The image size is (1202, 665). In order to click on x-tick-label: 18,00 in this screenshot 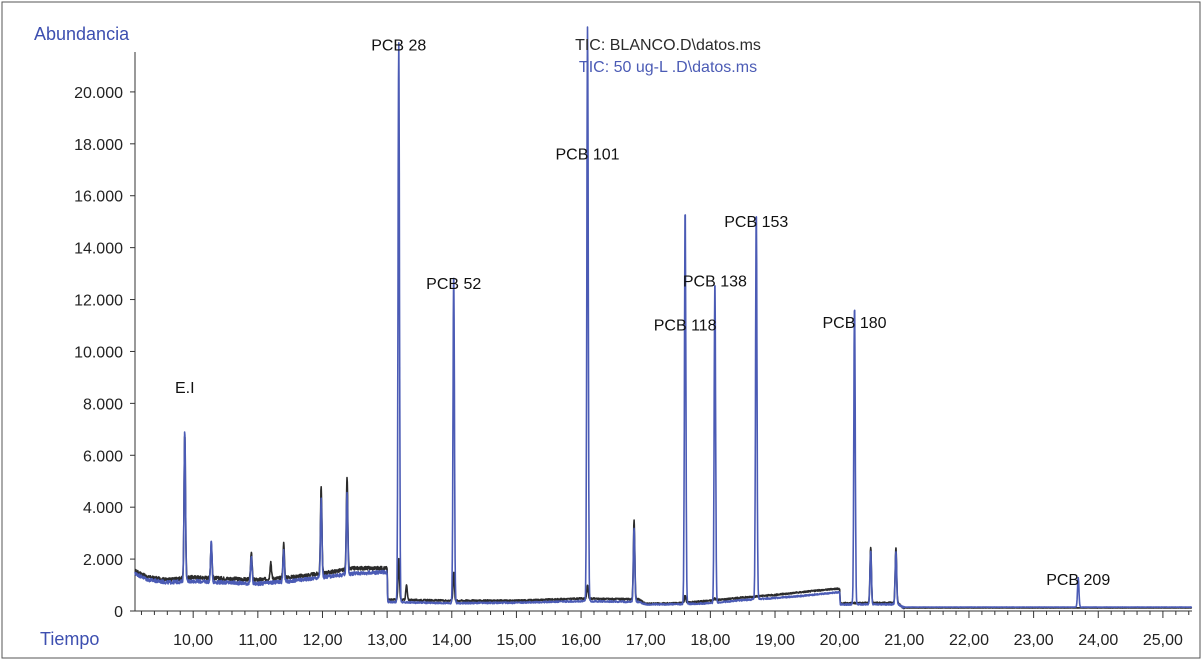, I will do `click(710, 640)`.